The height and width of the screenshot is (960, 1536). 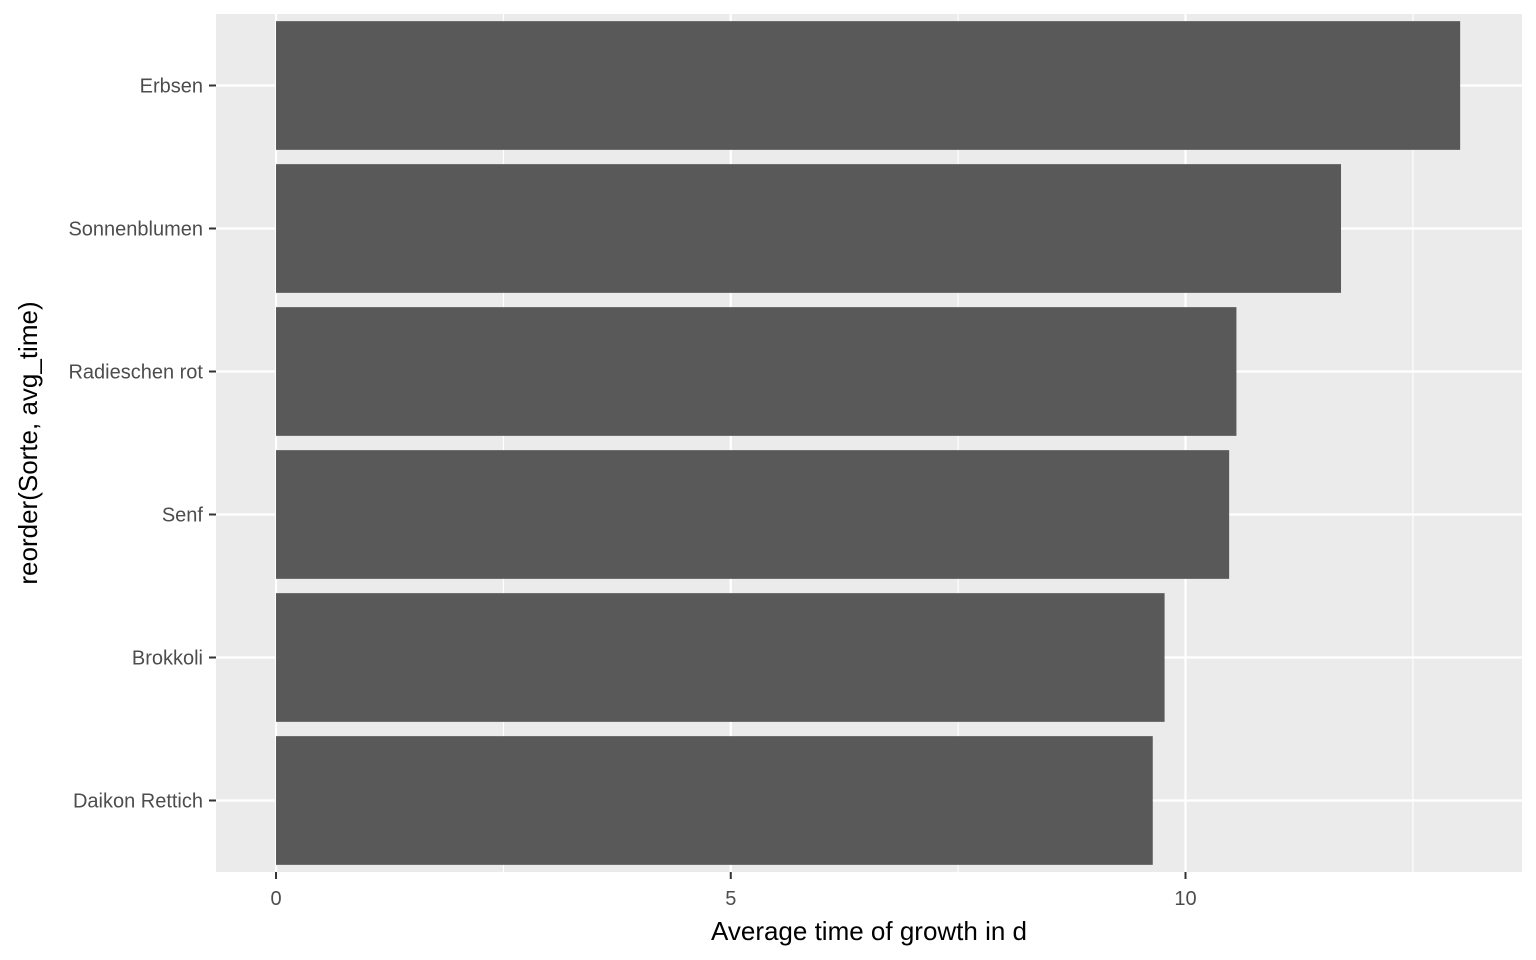 I want to click on bar-daikon-rettich, so click(x=714, y=800).